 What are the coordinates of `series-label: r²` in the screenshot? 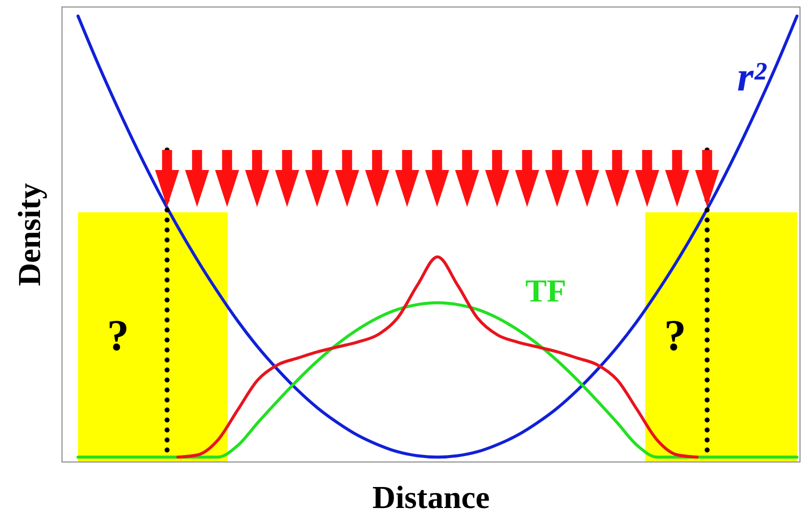 It's located at (752, 77).